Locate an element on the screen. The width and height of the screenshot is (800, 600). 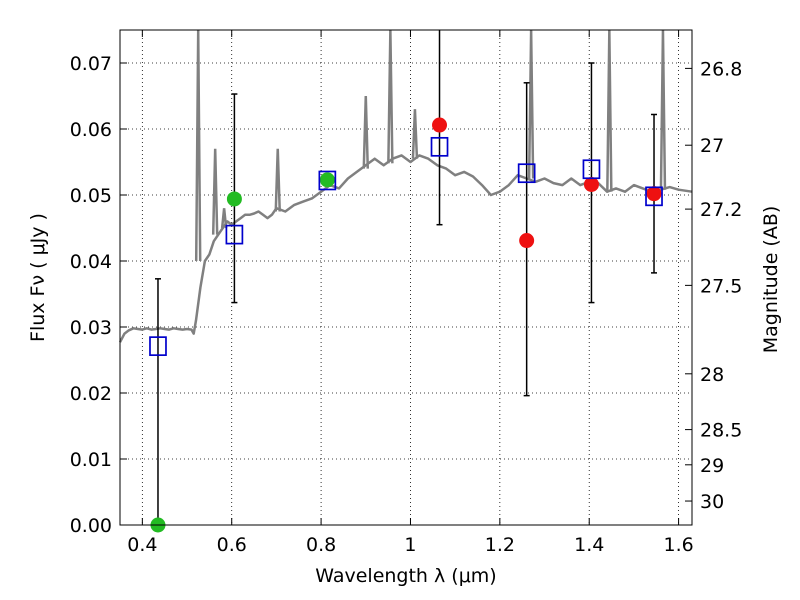
magnitude-tick-label: 26.8 is located at coordinates (721, 69).